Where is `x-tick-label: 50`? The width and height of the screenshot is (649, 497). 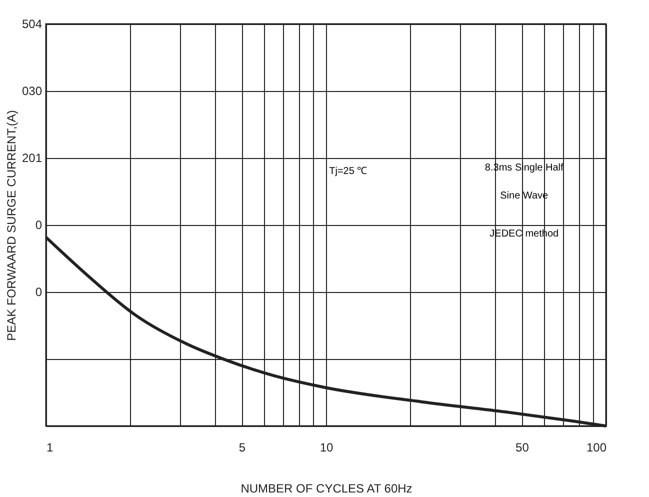 x-tick-label: 50 is located at coordinates (523, 447).